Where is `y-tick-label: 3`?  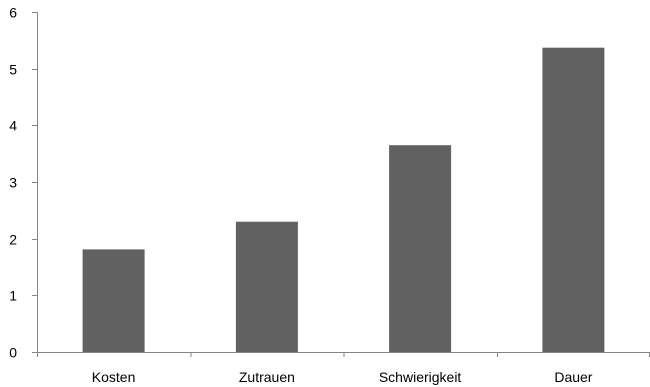 y-tick-label: 3 is located at coordinates (13, 183).